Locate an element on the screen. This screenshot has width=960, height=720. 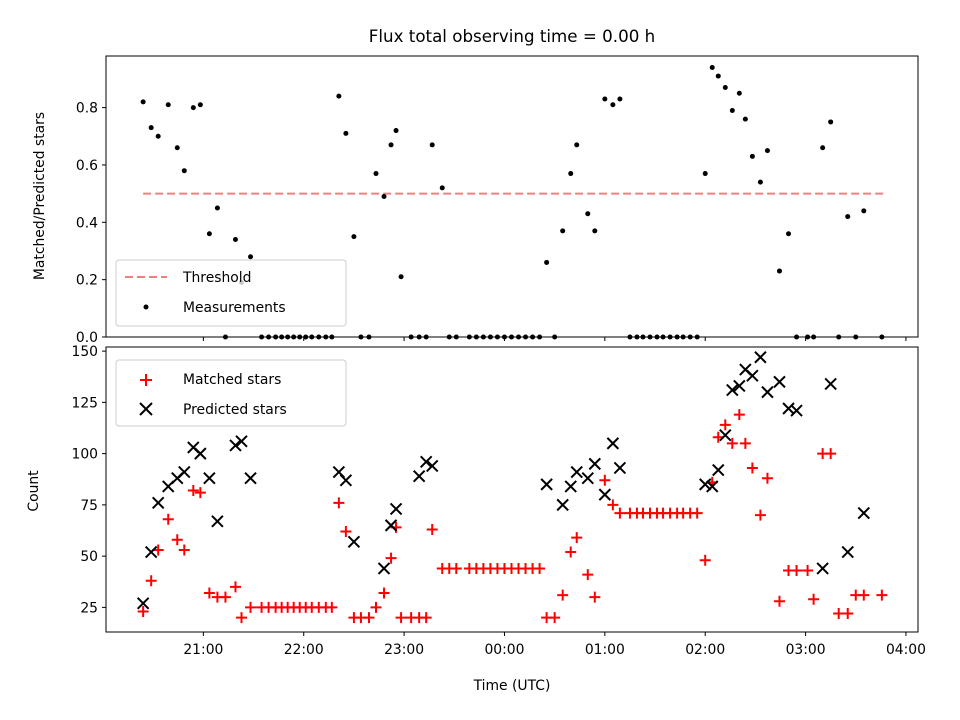
top-y-tick-label: 0.2 is located at coordinates (87, 281).